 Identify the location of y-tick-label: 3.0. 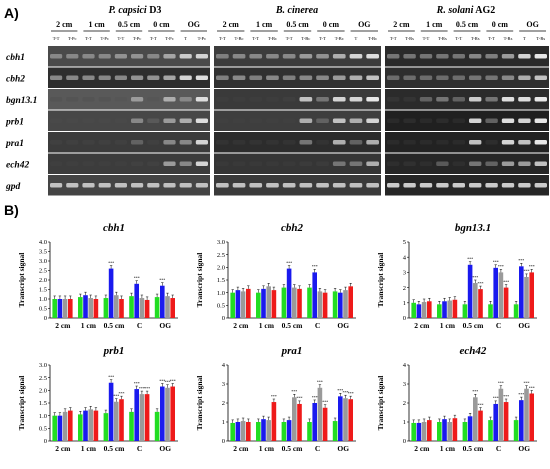
(221, 242).